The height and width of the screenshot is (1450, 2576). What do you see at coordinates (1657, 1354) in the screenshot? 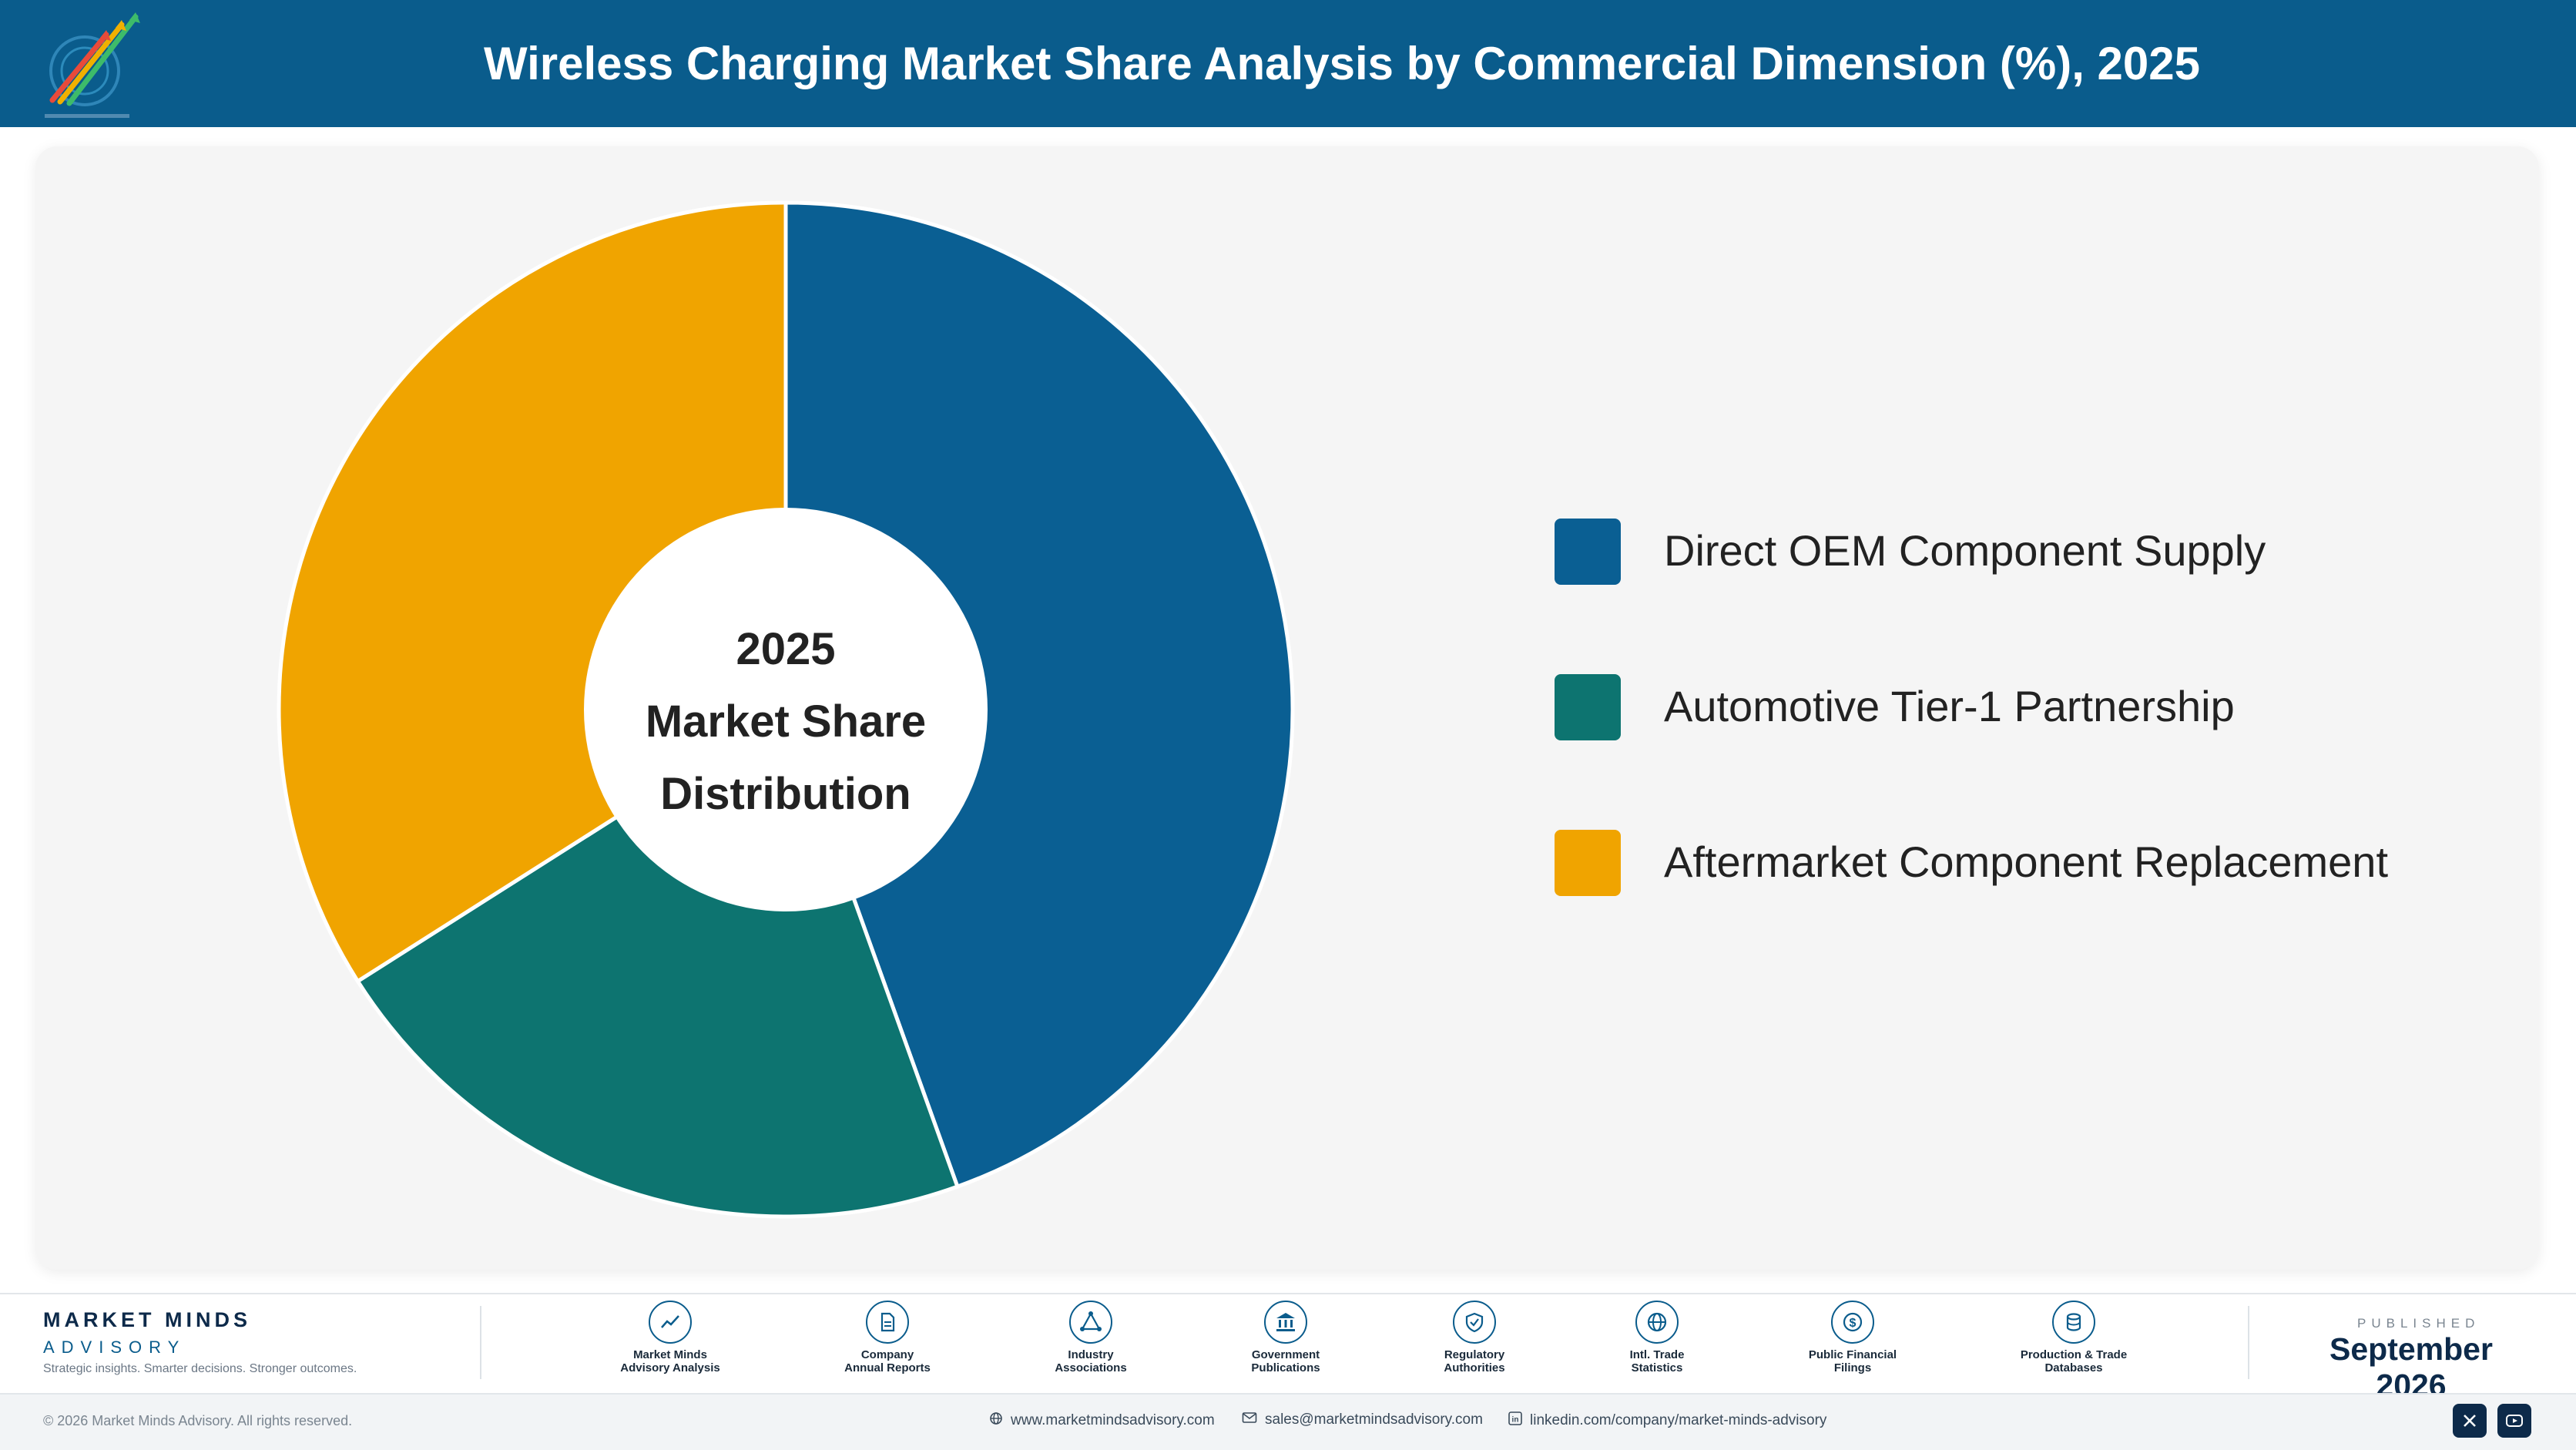
I see `source-label-line1: Intl. Trade` at bounding box center [1657, 1354].